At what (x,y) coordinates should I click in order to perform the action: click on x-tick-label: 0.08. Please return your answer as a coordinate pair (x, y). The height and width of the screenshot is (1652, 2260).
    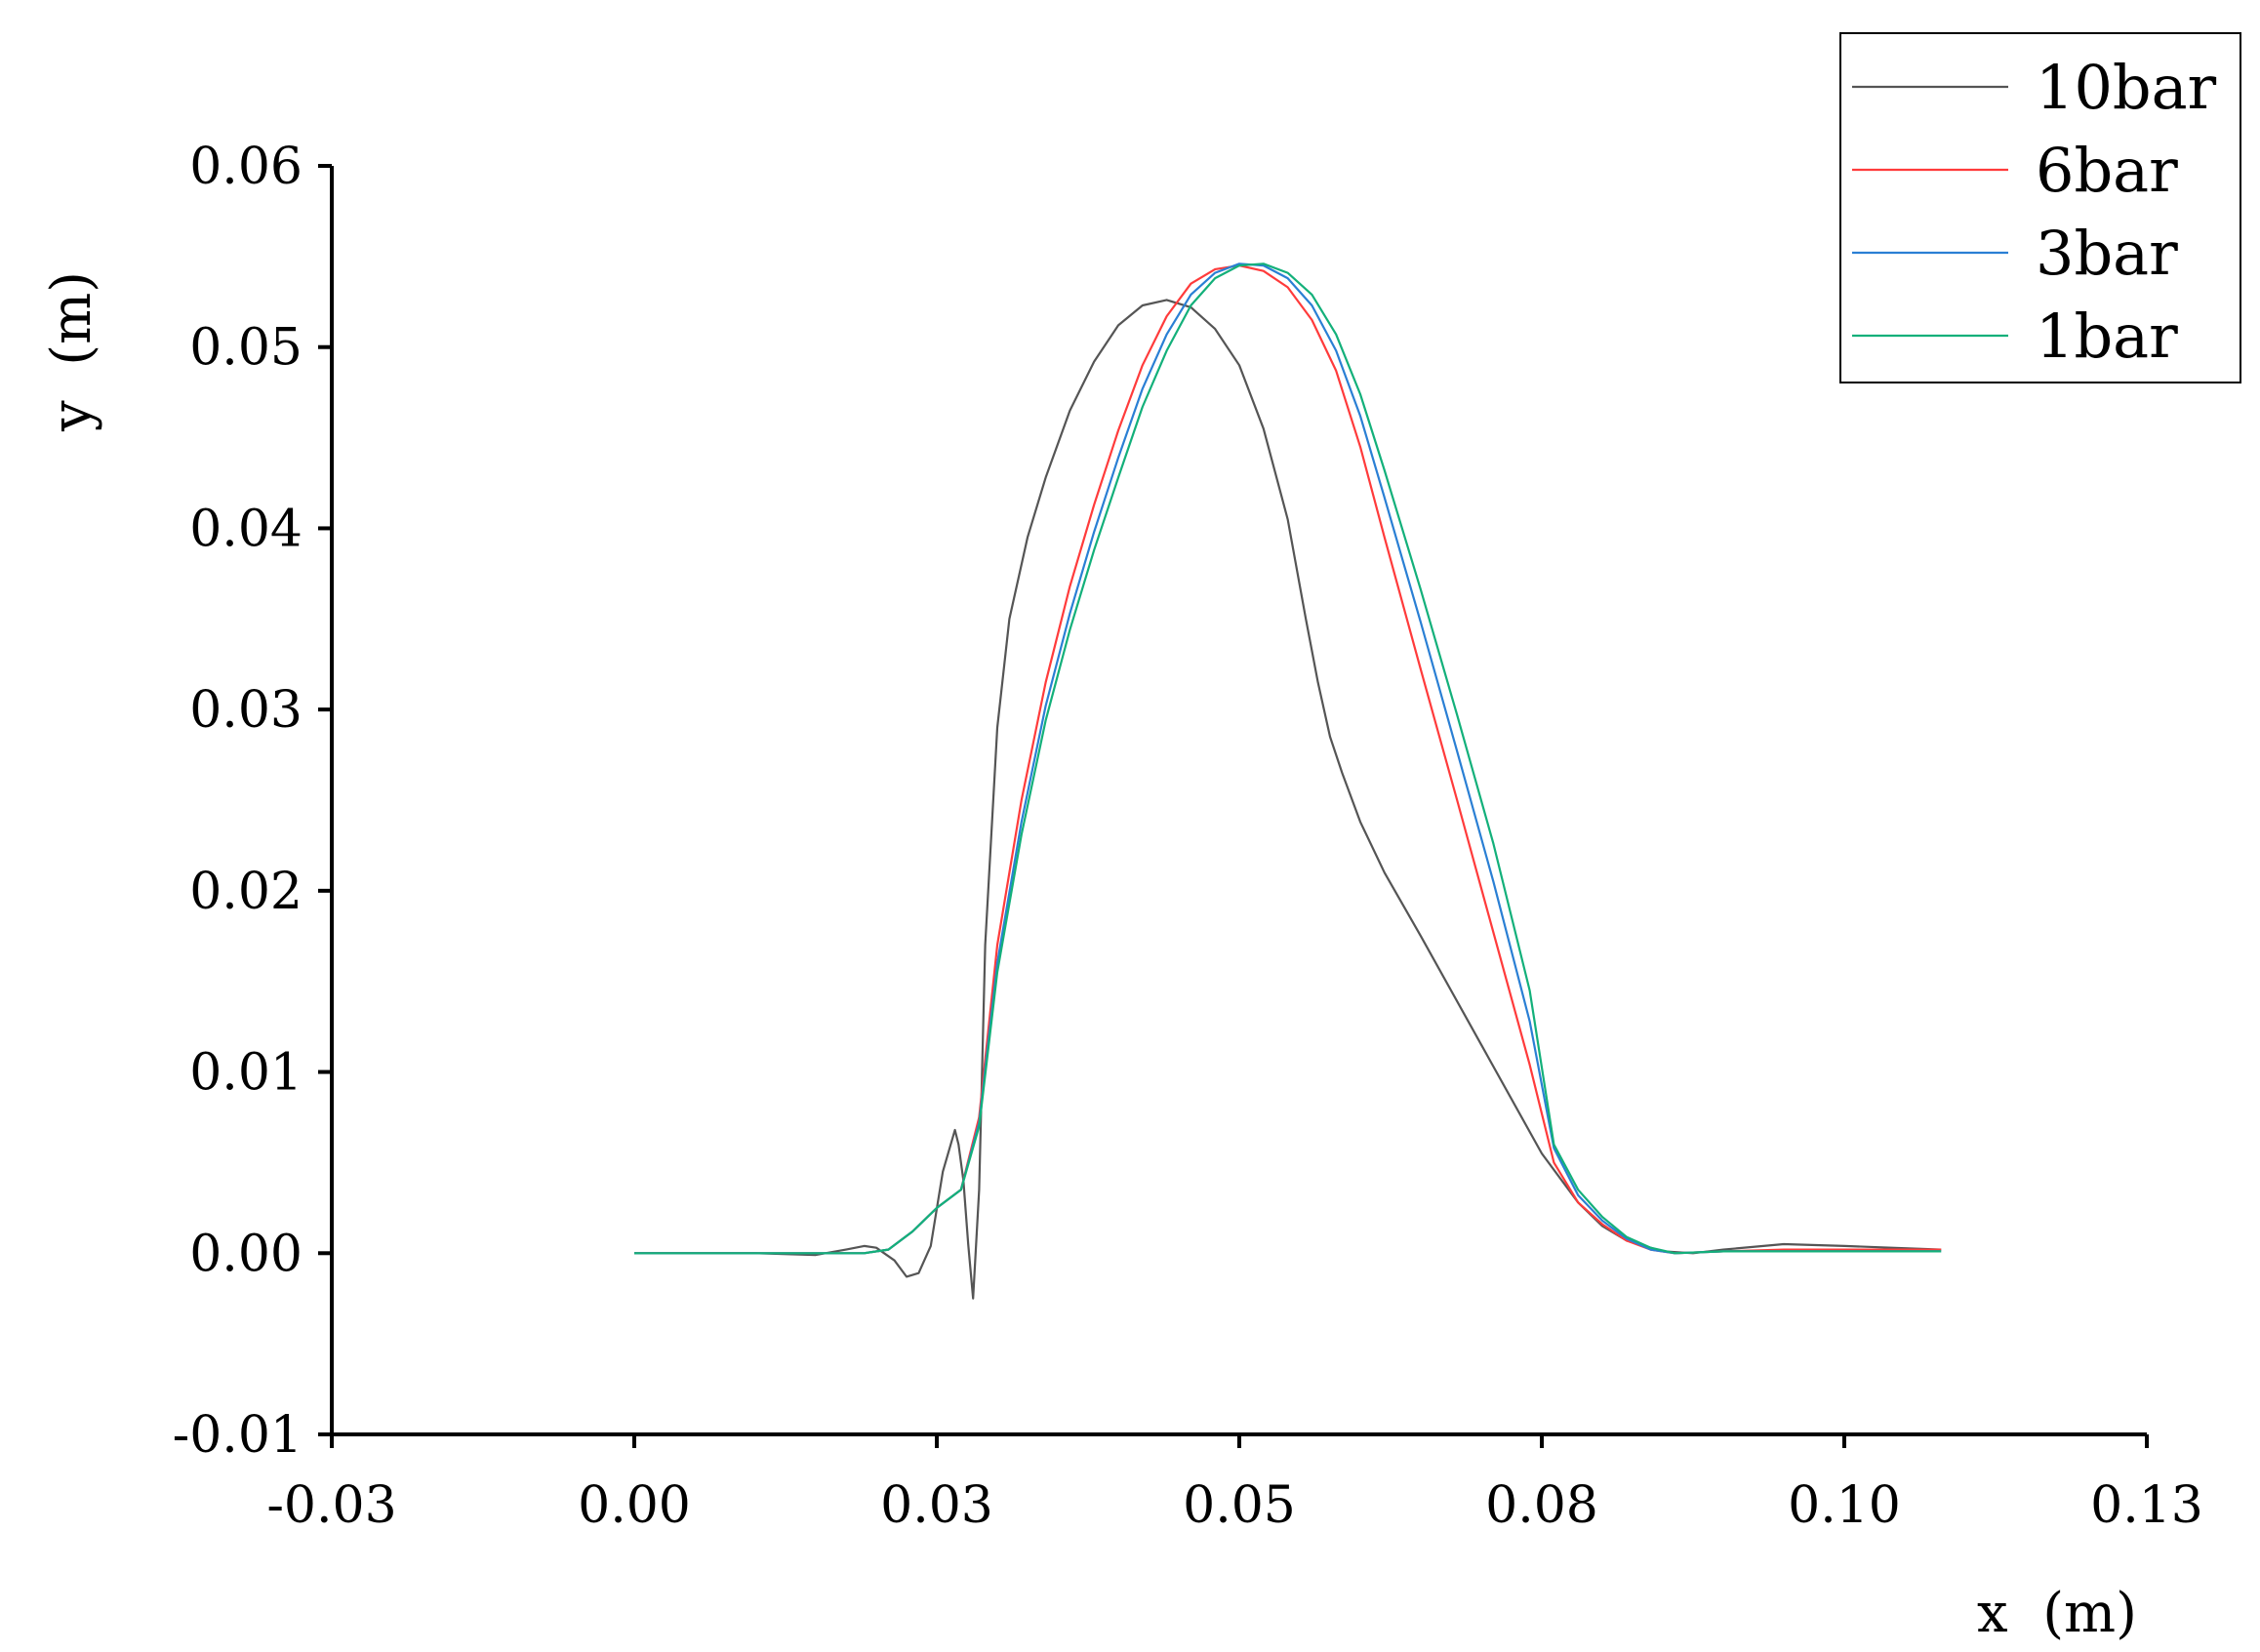
    Looking at the image, I should click on (1541, 1506).